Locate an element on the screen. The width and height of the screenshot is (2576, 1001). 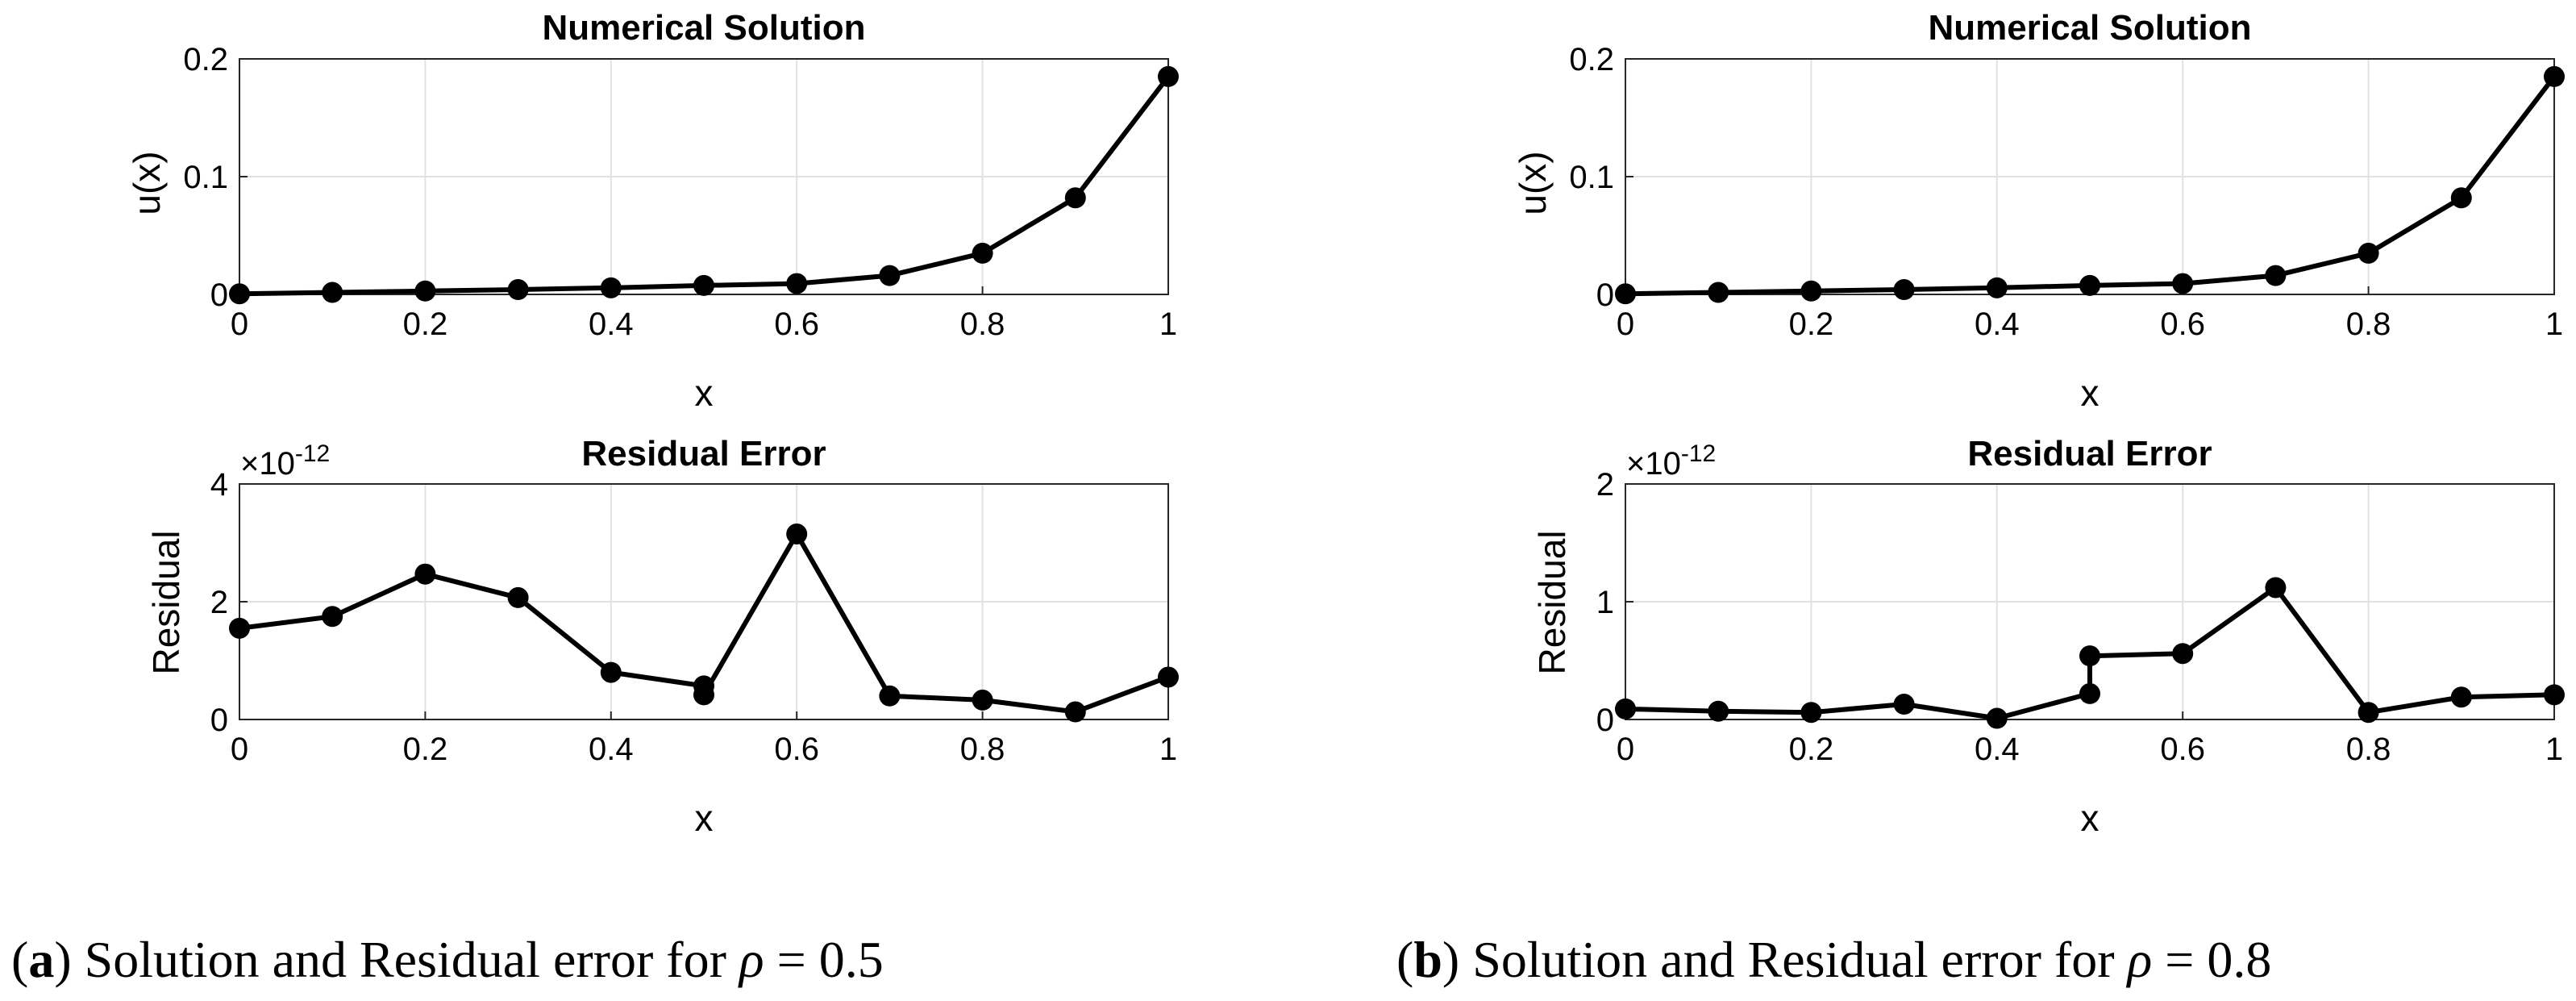
y-tick-label: 4 is located at coordinates (219, 485).